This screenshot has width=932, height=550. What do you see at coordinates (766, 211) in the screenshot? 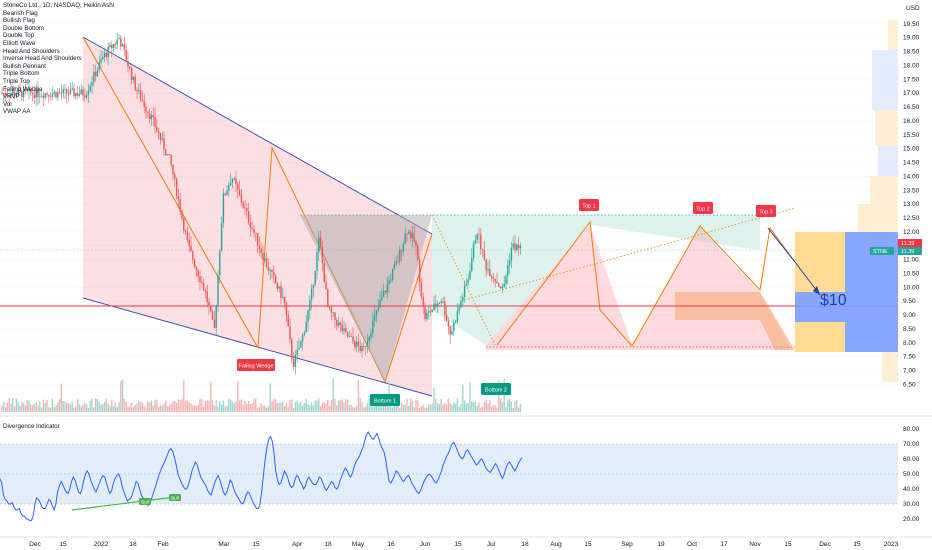
I see `top3-tag: Top 3` at bounding box center [766, 211].